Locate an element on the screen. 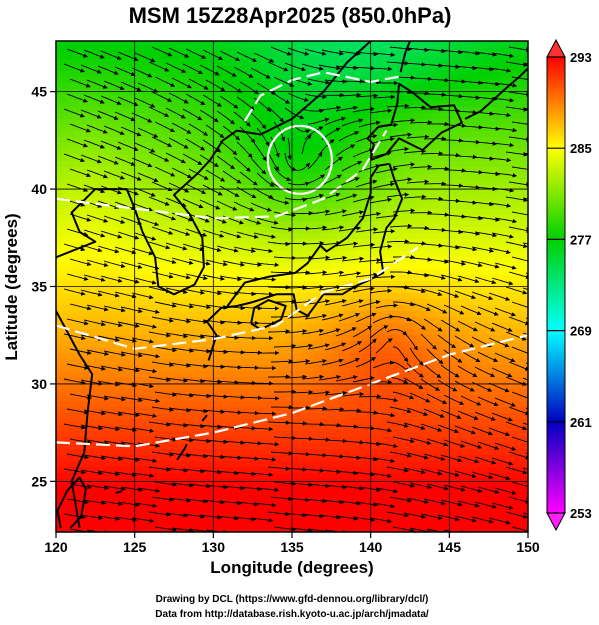 Image resolution: width=599 pixels, height=625 pixels. y-axis-label: Latitude (degrees) is located at coordinates (11, 286).